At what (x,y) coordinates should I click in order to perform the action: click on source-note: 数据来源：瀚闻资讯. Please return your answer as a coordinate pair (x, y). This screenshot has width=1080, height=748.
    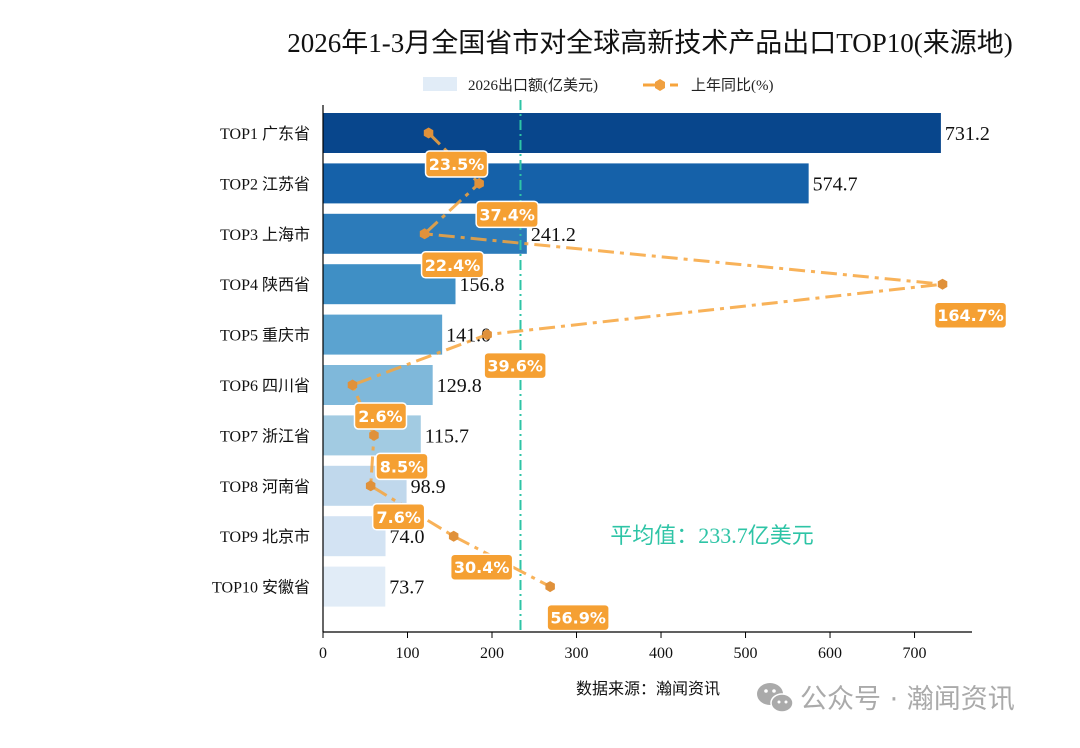
    Looking at the image, I should click on (648, 689).